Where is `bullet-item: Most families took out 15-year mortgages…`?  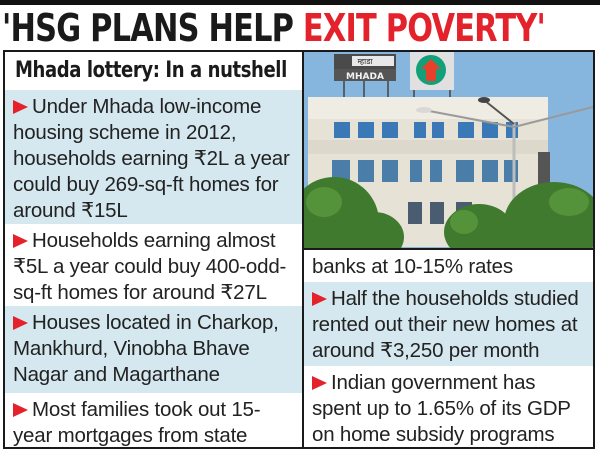 bullet-item: Most families took out 15-year mortgages… is located at coordinates (153, 420).